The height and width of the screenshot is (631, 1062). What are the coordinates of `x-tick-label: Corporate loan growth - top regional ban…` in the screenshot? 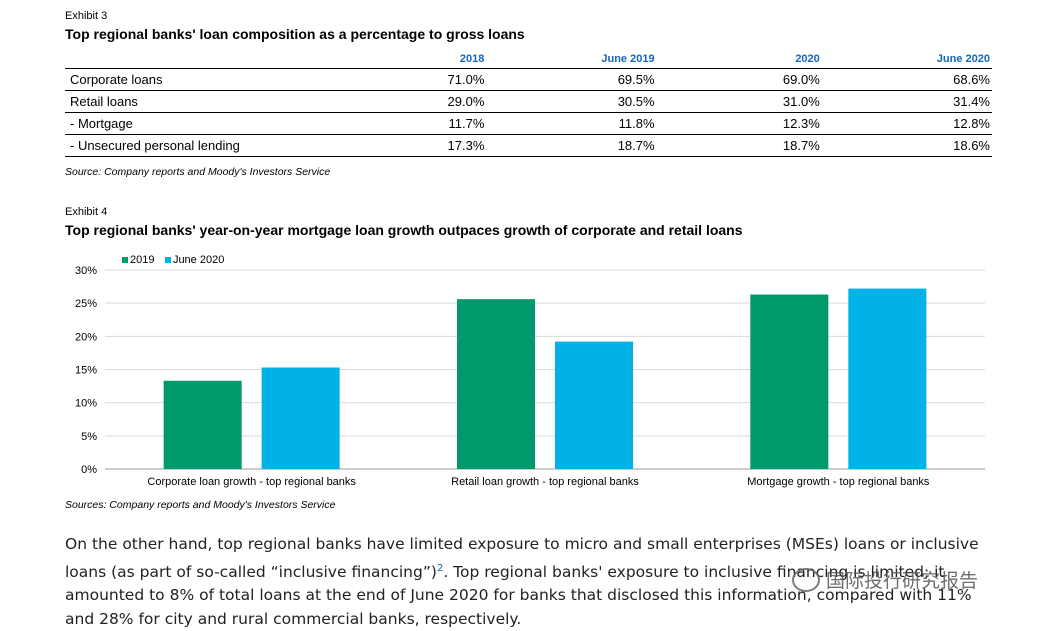 It's located at (251, 482).